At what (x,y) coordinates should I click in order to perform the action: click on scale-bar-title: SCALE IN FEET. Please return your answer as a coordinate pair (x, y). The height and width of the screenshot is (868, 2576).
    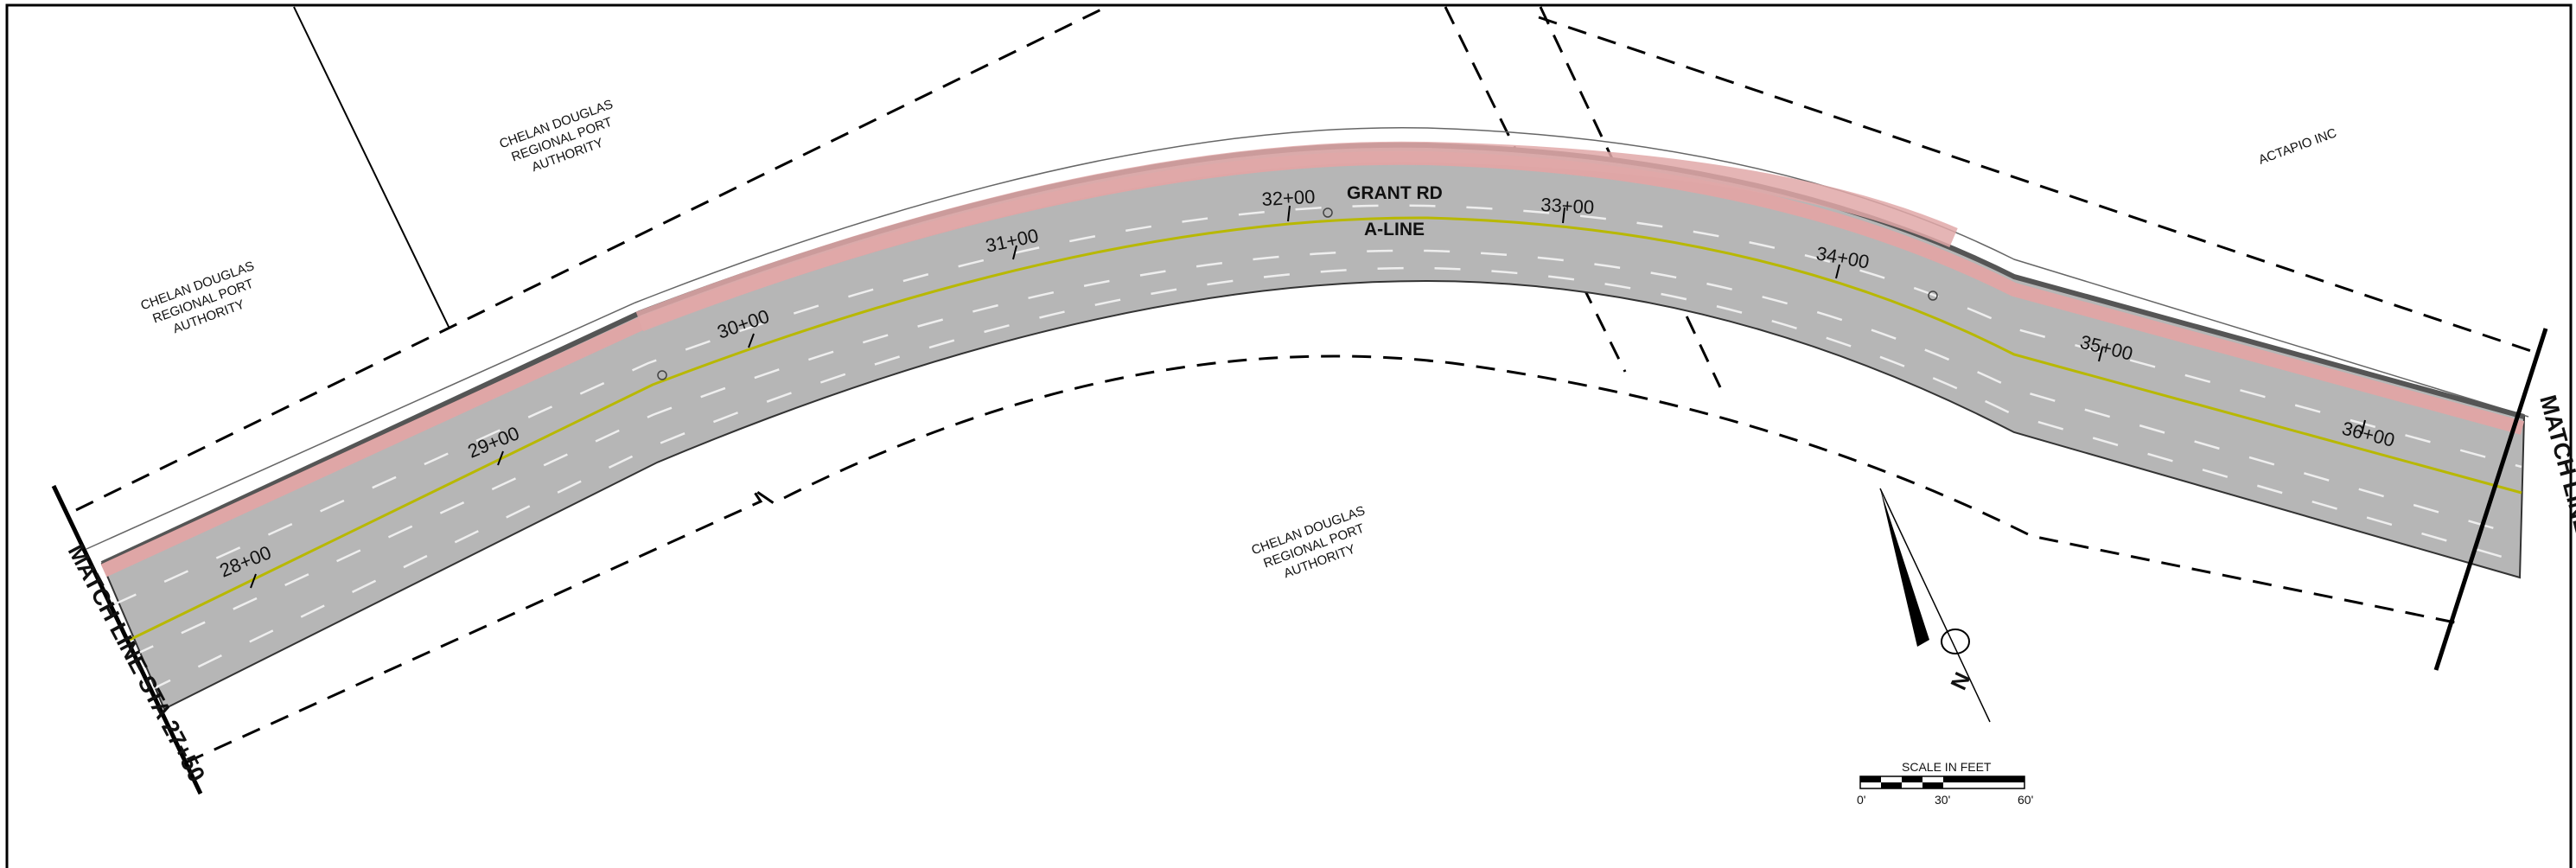
    Looking at the image, I should click on (1947, 767).